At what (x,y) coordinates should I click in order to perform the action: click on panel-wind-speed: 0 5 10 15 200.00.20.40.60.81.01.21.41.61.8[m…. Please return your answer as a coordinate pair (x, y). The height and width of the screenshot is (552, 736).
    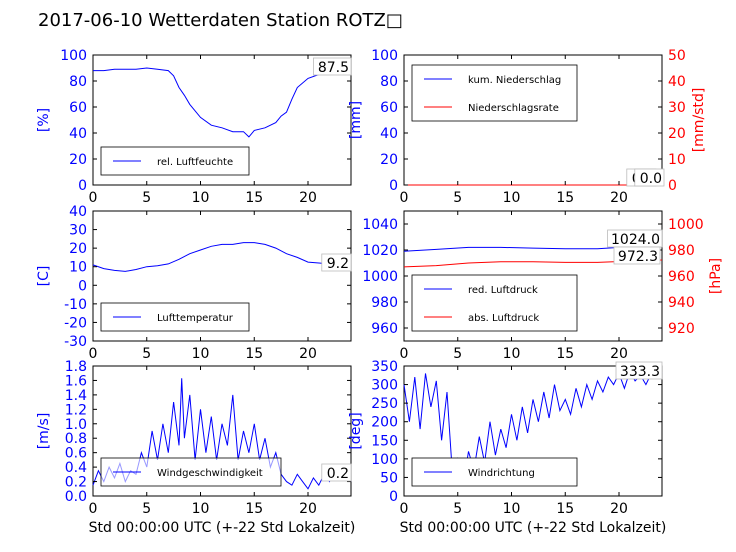
    Looking at the image, I should click on (194, 438).